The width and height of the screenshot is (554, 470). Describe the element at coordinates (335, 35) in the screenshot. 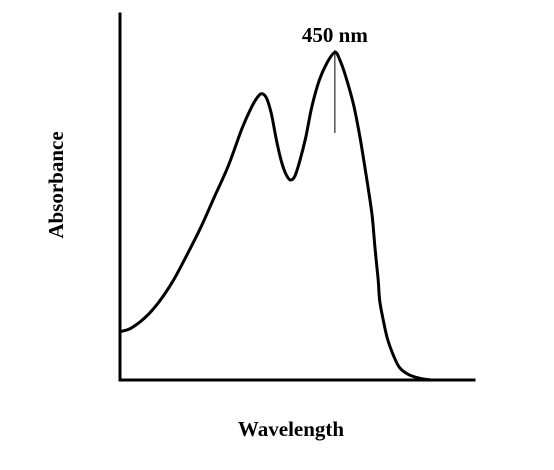

I see `peak-annotation-label: 450 nm` at that location.